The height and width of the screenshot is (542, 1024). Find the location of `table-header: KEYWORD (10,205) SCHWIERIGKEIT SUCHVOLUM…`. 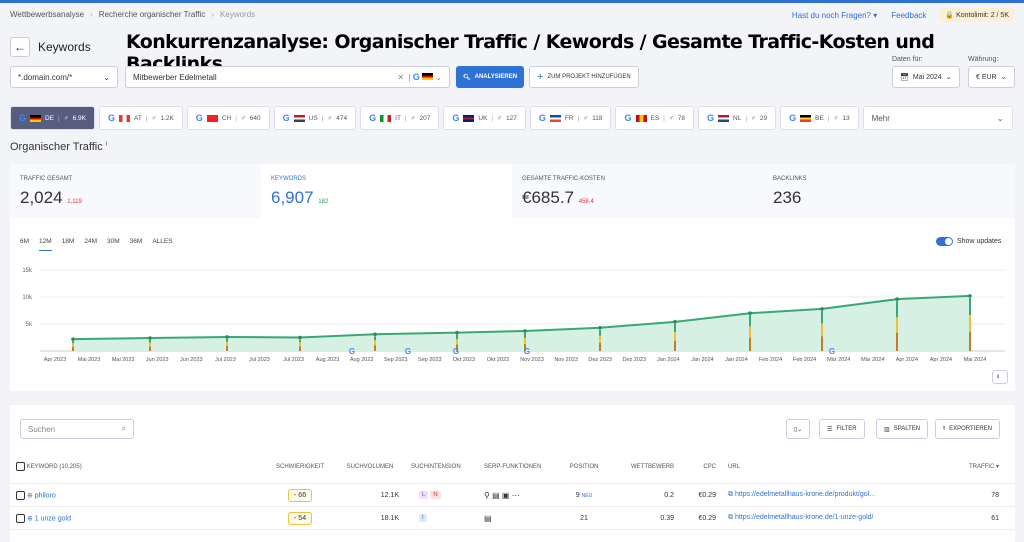

table-header: KEYWORD (10,205) SCHWIERIGKEIT SUCHVOLUM… is located at coordinates (512, 467).